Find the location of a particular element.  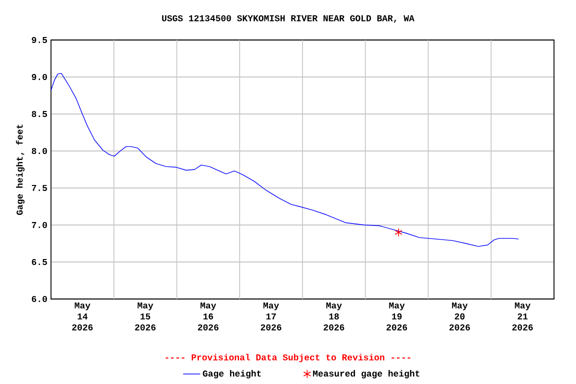

y-tick-label: 9.5 is located at coordinates (40, 40).